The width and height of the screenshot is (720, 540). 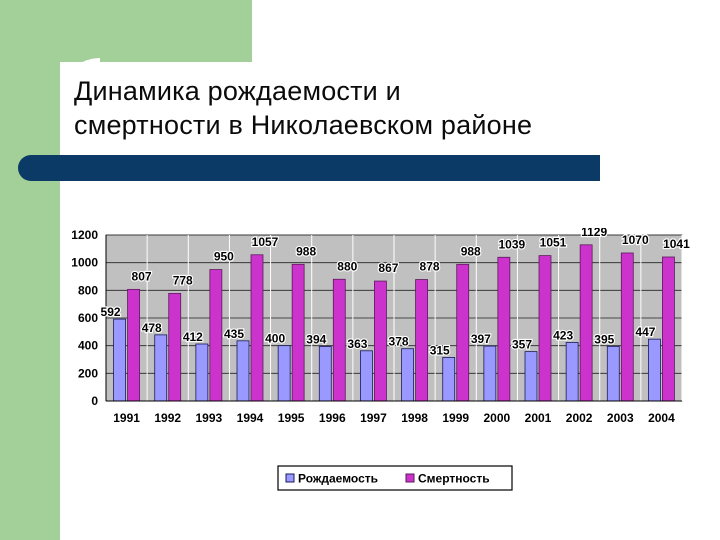 I want to click on data-label-births: 395, so click(x=604, y=339).